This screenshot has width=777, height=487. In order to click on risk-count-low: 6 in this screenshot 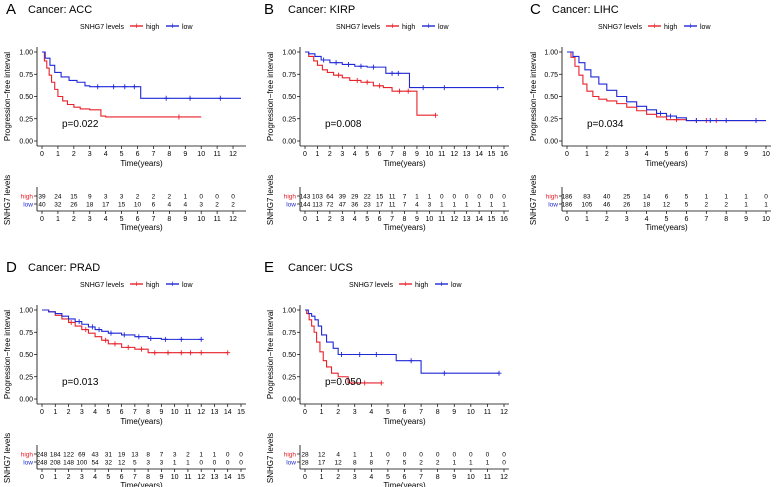, I will do `click(154, 205)`.